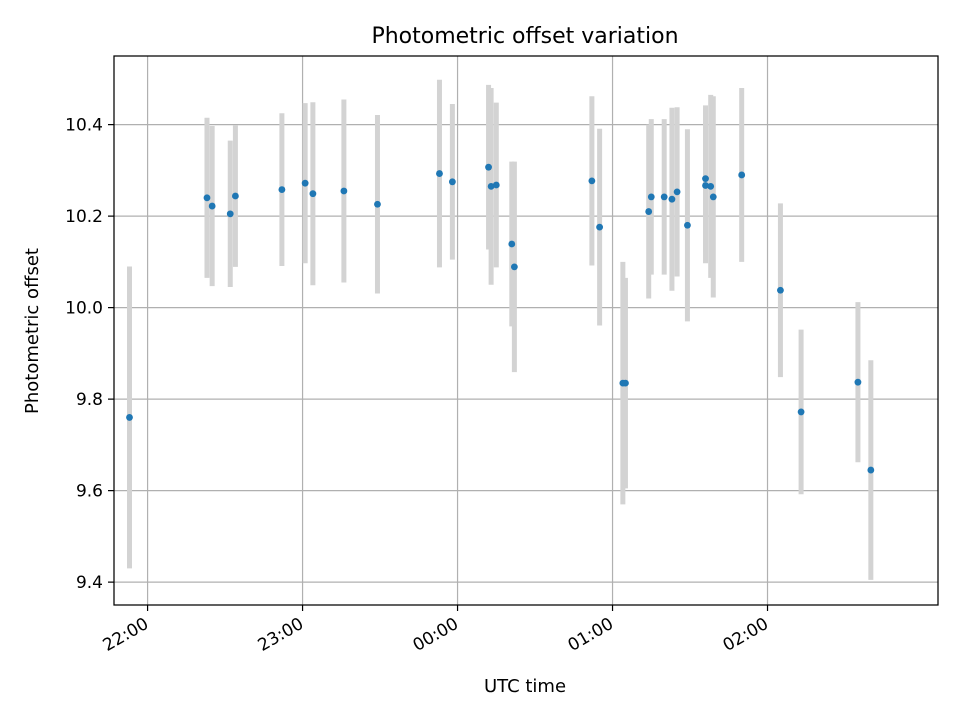 Image resolution: width=960 pixels, height=720 pixels. I want to click on x-tick-label: 00:00, so click(436, 635).